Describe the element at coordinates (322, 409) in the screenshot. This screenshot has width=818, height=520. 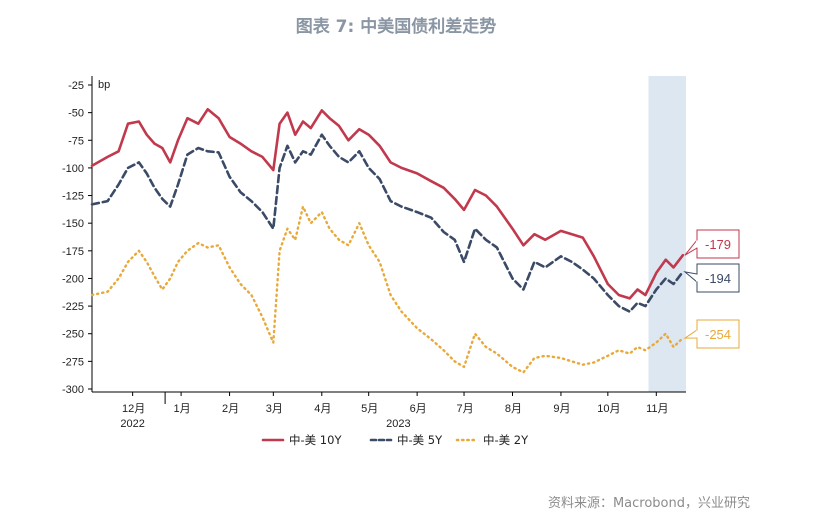
I see `x-tick-label: 4月` at that location.